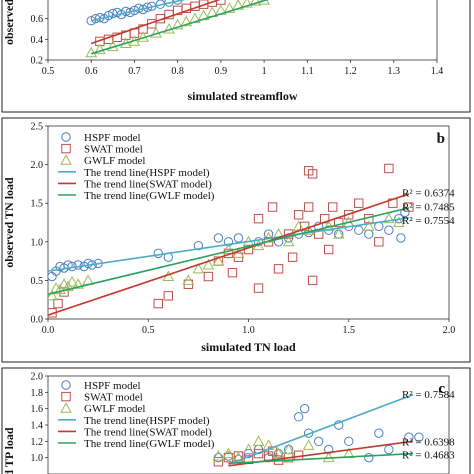 This screenshot has height=474, width=474. I want to click on y-tick-label: 0.6, so click(37, 19).